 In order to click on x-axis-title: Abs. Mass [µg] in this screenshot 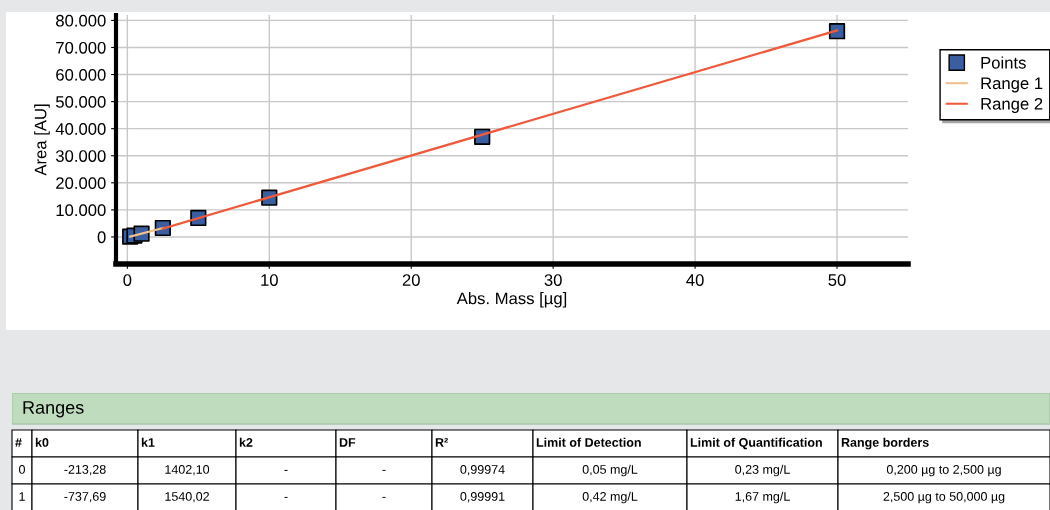, I will do `click(511, 300)`.